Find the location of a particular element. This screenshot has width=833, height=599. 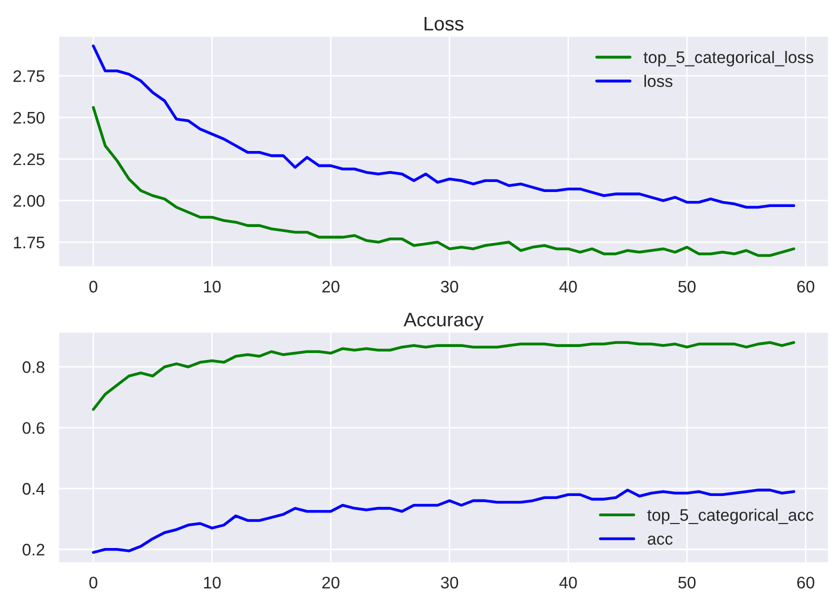

legend-label: loss is located at coordinates (658, 81).